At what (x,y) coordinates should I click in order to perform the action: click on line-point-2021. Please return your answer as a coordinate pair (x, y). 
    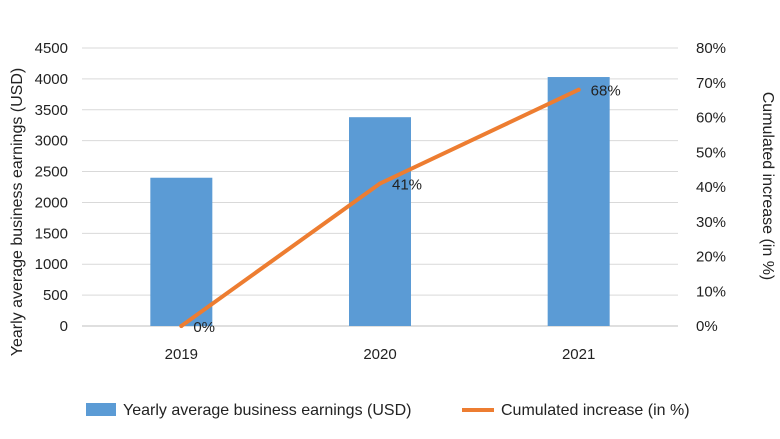
    Looking at the image, I should click on (578, 89).